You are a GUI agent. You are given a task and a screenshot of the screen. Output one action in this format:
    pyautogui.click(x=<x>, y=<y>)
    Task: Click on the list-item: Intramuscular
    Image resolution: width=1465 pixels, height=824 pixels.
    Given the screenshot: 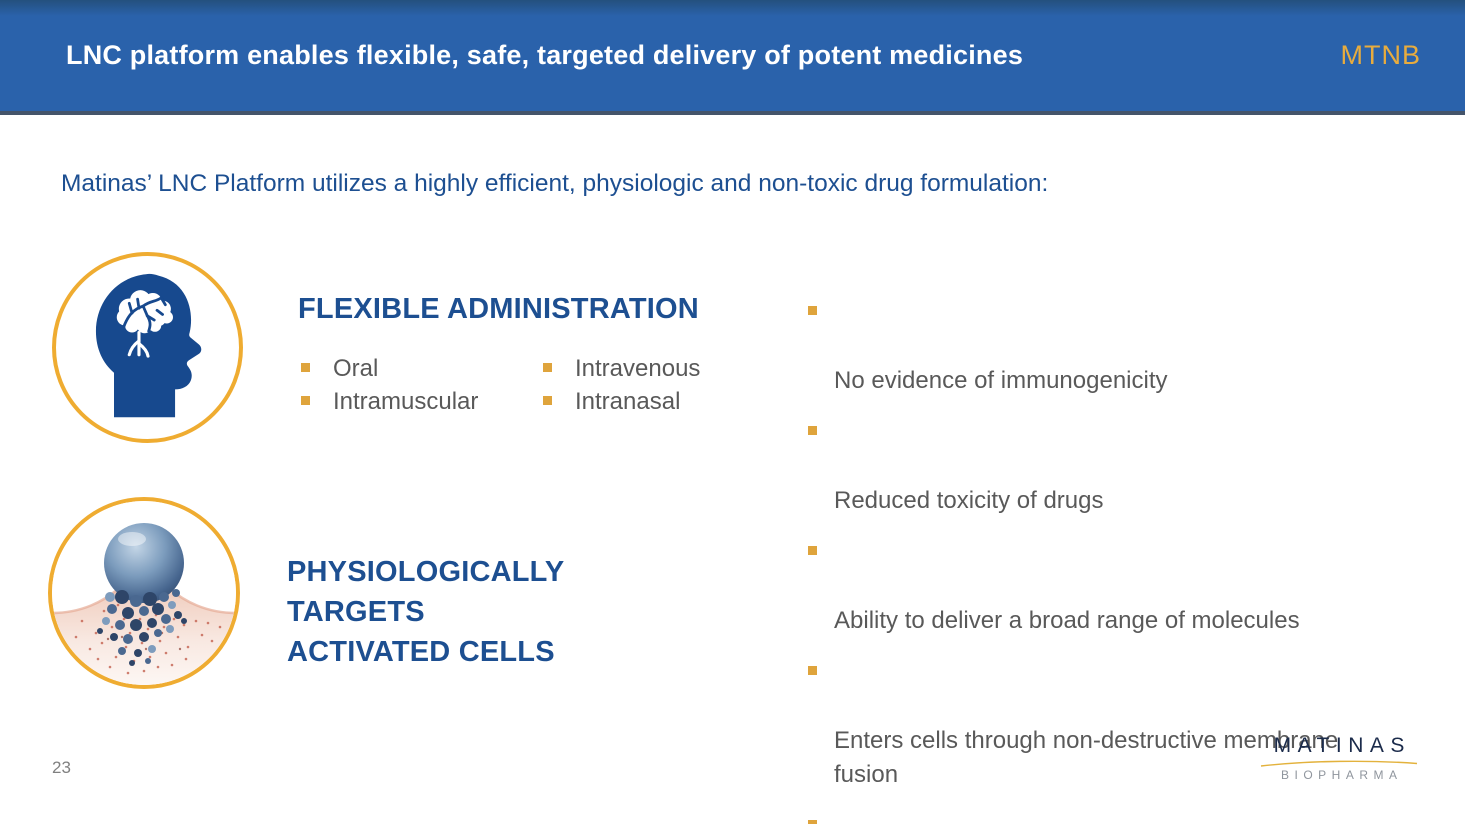 What is the action you would take?
    pyautogui.click(x=422, y=401)
    